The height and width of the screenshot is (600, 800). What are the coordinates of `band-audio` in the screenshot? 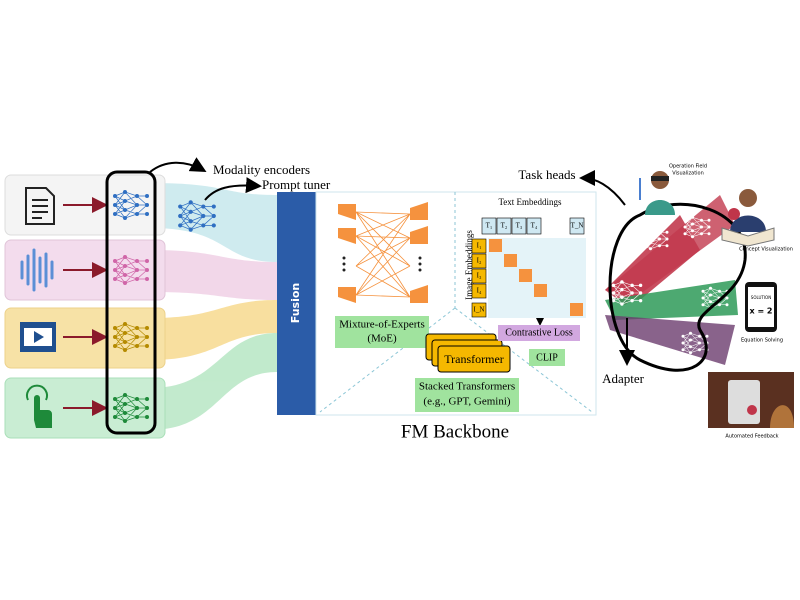 It's located at (213, 275).